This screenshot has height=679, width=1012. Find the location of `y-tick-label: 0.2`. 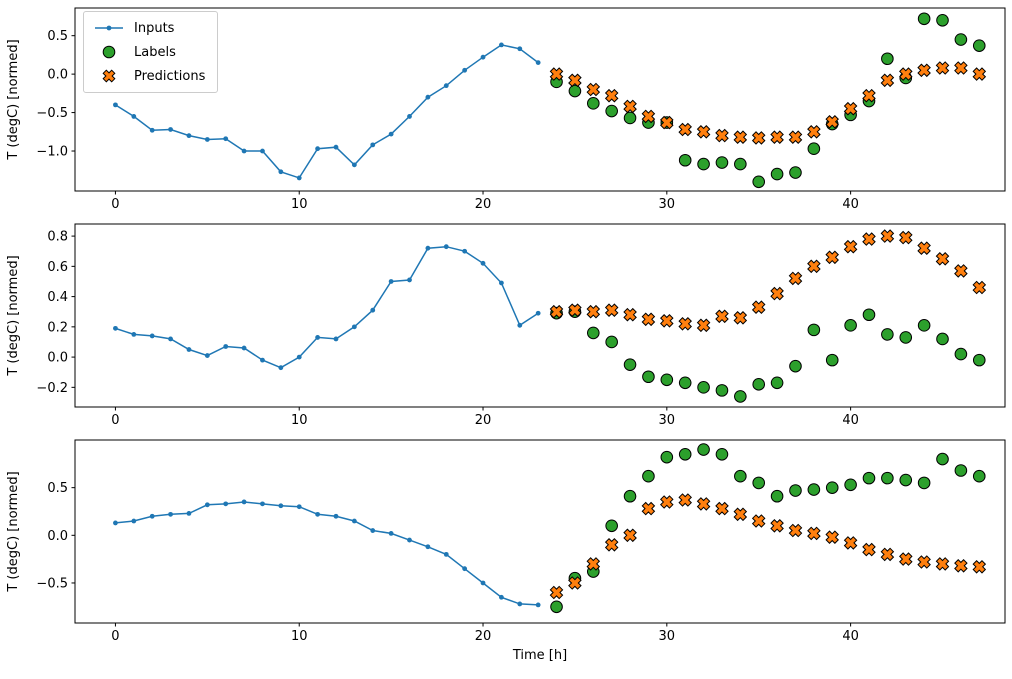

y-tick-label: 0.2 is located at coordinates (57, 327).